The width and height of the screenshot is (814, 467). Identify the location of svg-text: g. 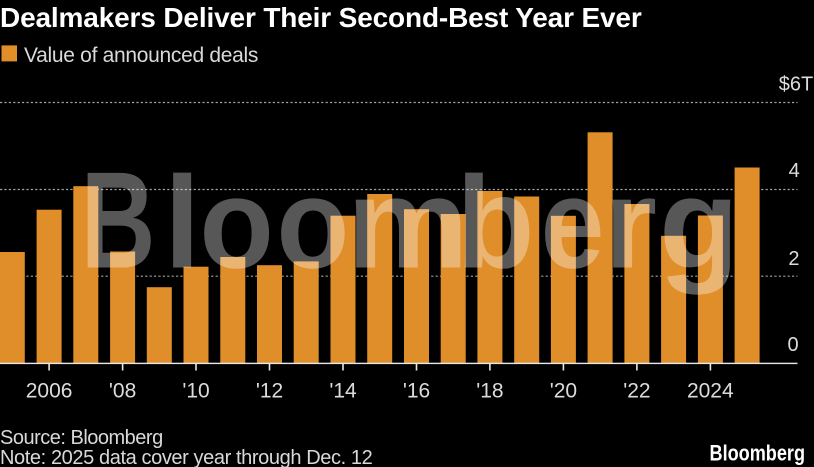
(699, 224).